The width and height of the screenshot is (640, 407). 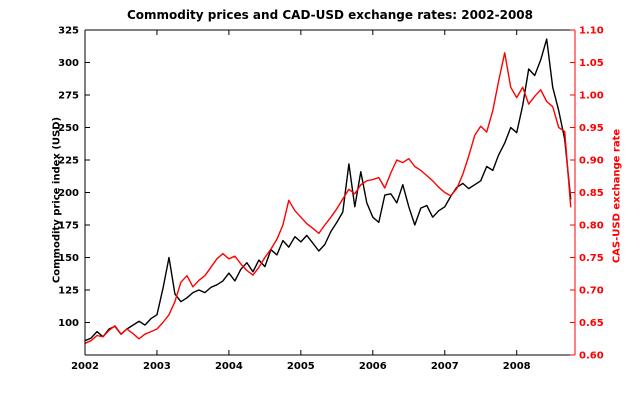 I want to click on right-tick-label: 0.70, so click(x=591, y=291).